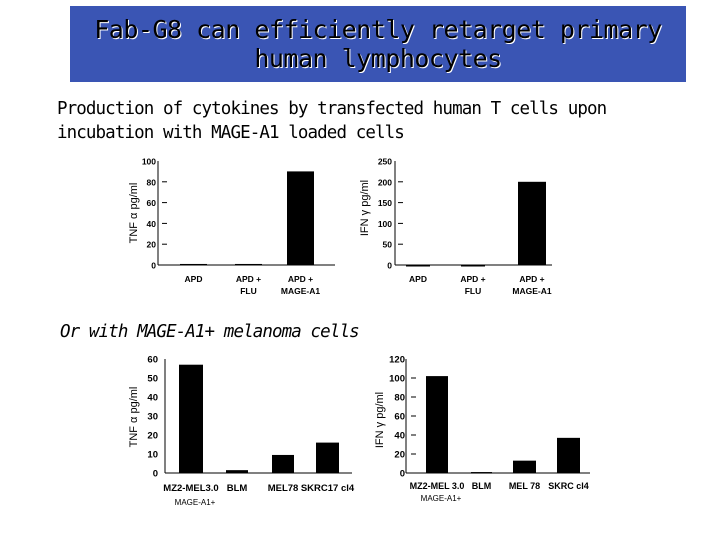 This screenshot has height=540, width=720. Describe the element at coordinates (385, 182) in the screenshot. I see `y-tick-label: 200` at that location.